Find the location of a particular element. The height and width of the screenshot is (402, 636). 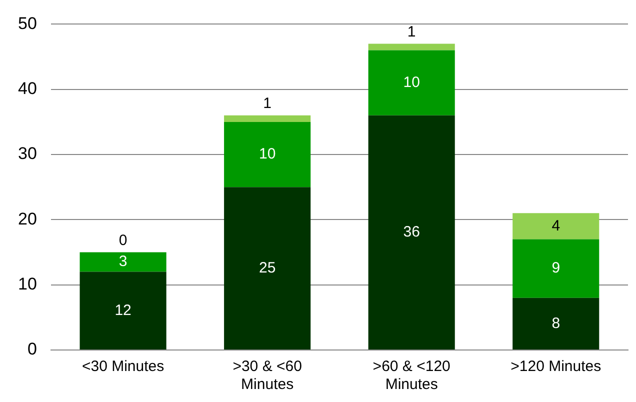

data-label: 8 is located at coordinates (556, 323).